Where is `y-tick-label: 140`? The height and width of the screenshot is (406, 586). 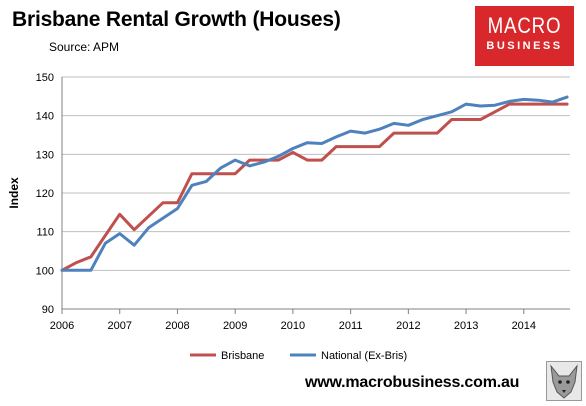
y-tick-label: 140 is located at coordinates (45, 117).